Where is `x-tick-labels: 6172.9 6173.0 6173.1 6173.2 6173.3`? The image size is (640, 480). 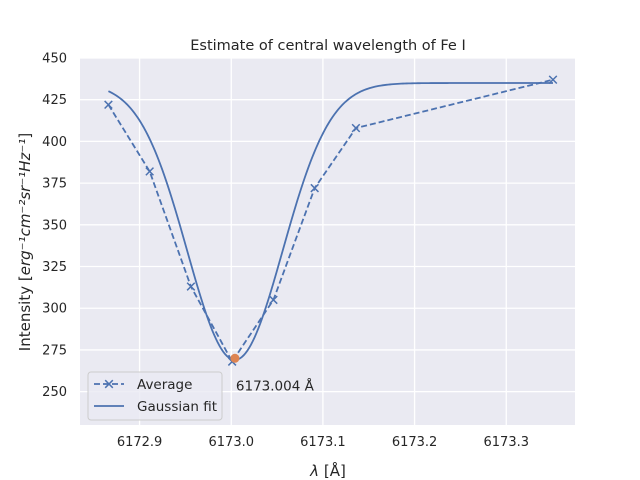
x-tick-labels: 6172.9 6173.0 6173.1 6173.2 6173.3 is located at coordinates (323, 442).